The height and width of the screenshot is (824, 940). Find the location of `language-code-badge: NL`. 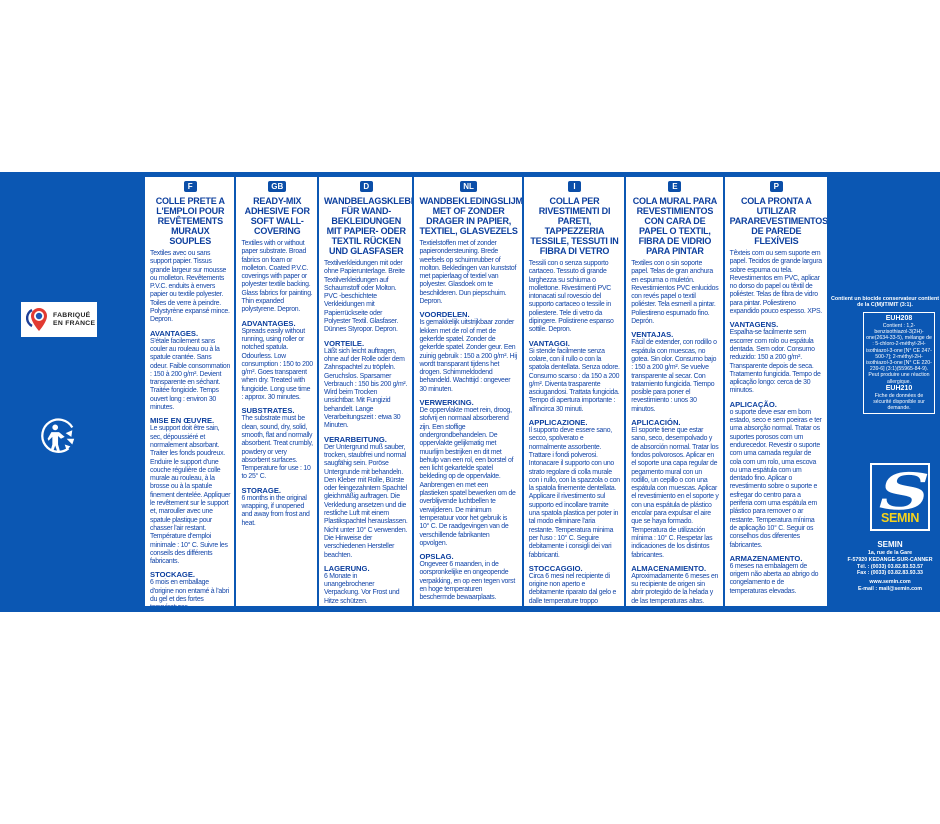

language-code-badge: NL is located at coordinates (468, 186).